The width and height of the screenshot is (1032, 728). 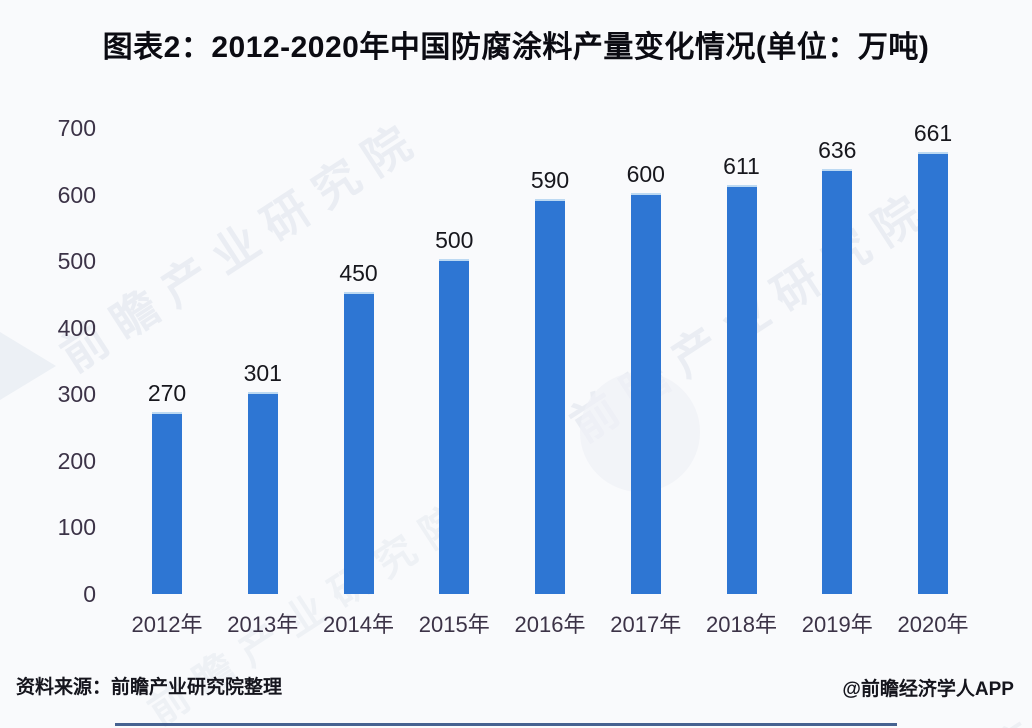 I want to click on bar-2012年, so click(x=167, y=504).